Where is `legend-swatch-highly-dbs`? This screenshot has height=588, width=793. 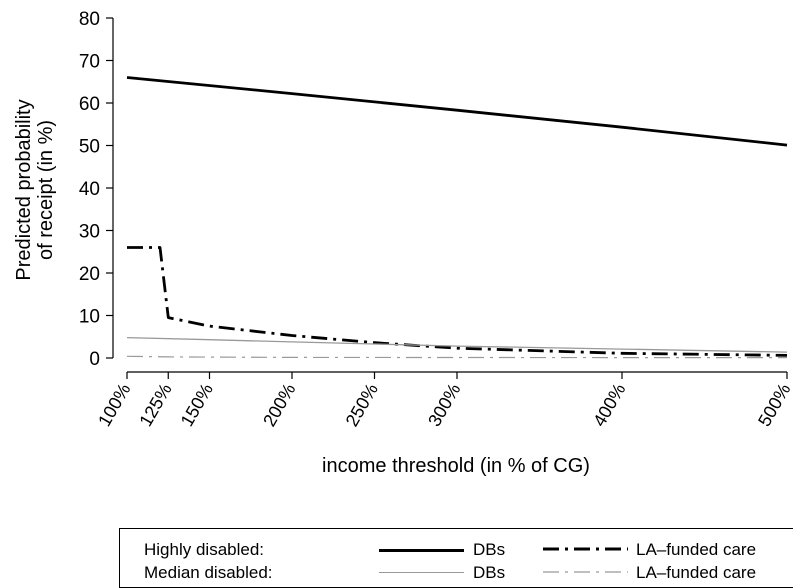 legend-swatch-highly-dbs is located at coordinates (421, 550).